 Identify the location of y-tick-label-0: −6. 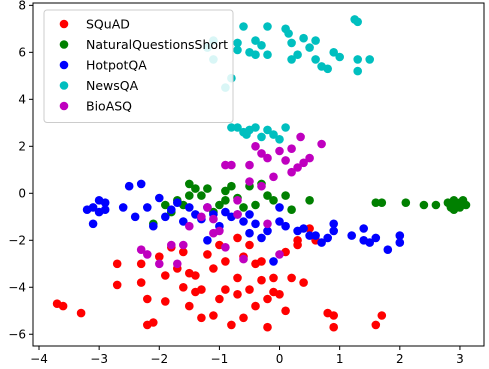
(17, 334).